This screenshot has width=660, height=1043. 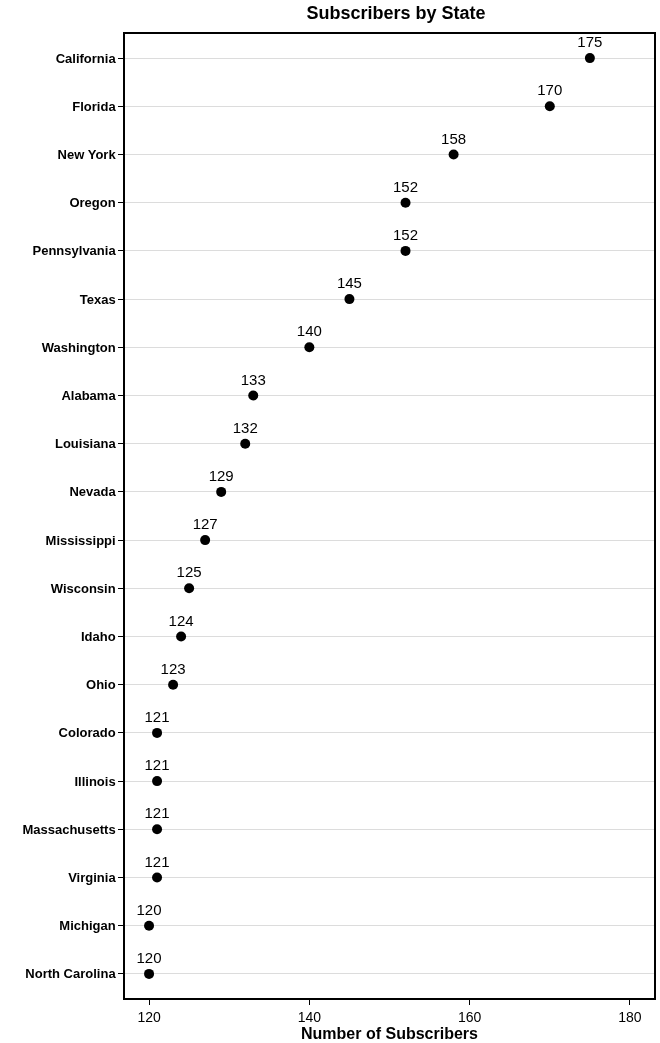 I want to click on y-tick-label: Mississippi, so click(x=80, y=540).